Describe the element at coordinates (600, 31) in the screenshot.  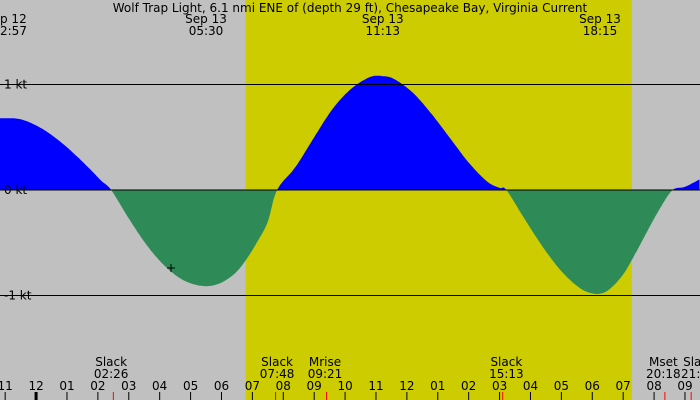
I see `top-time-label: 18:15` at that location.